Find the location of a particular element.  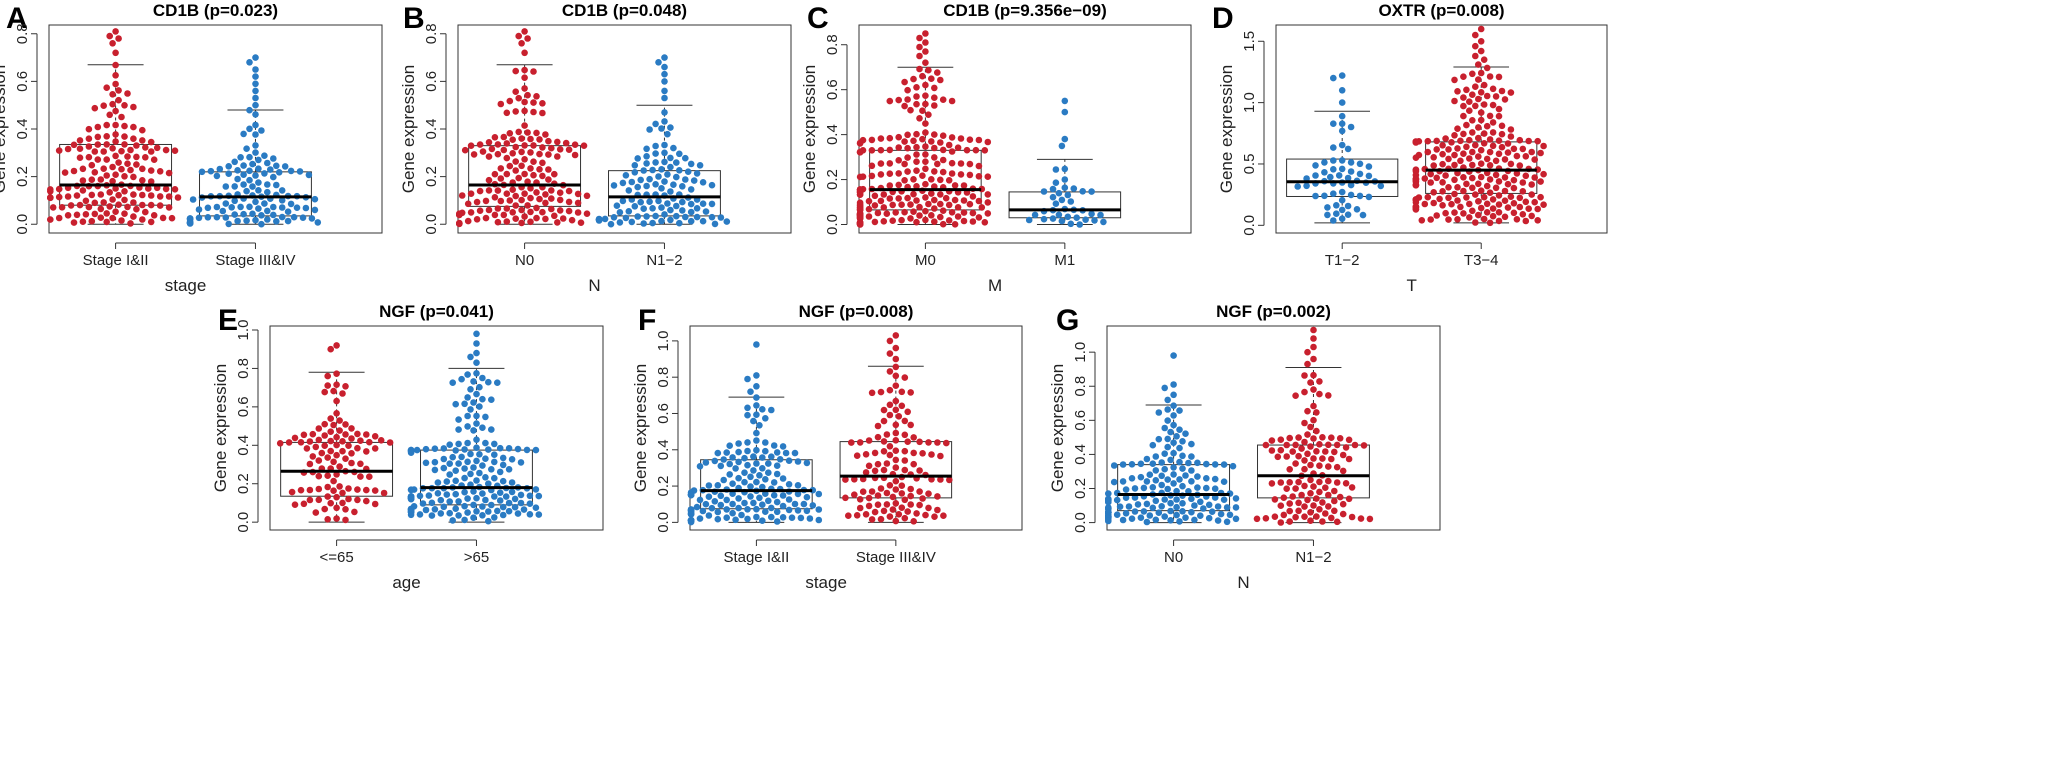

y-axis: 0.00.20.40.60.81.0 is located at coordinates (1084, 437).